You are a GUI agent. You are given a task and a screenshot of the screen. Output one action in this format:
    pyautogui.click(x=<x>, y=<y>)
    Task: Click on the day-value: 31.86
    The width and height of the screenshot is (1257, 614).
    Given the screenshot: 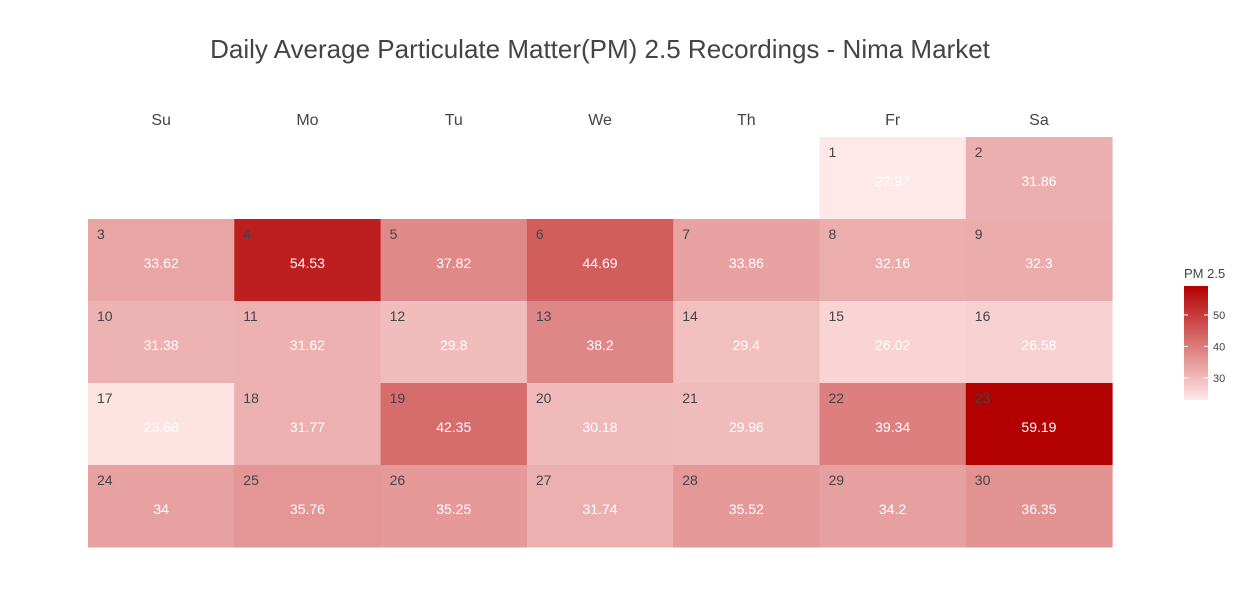 What is the action you would take?
    pyautogui.click(x=1038, y=181)
    